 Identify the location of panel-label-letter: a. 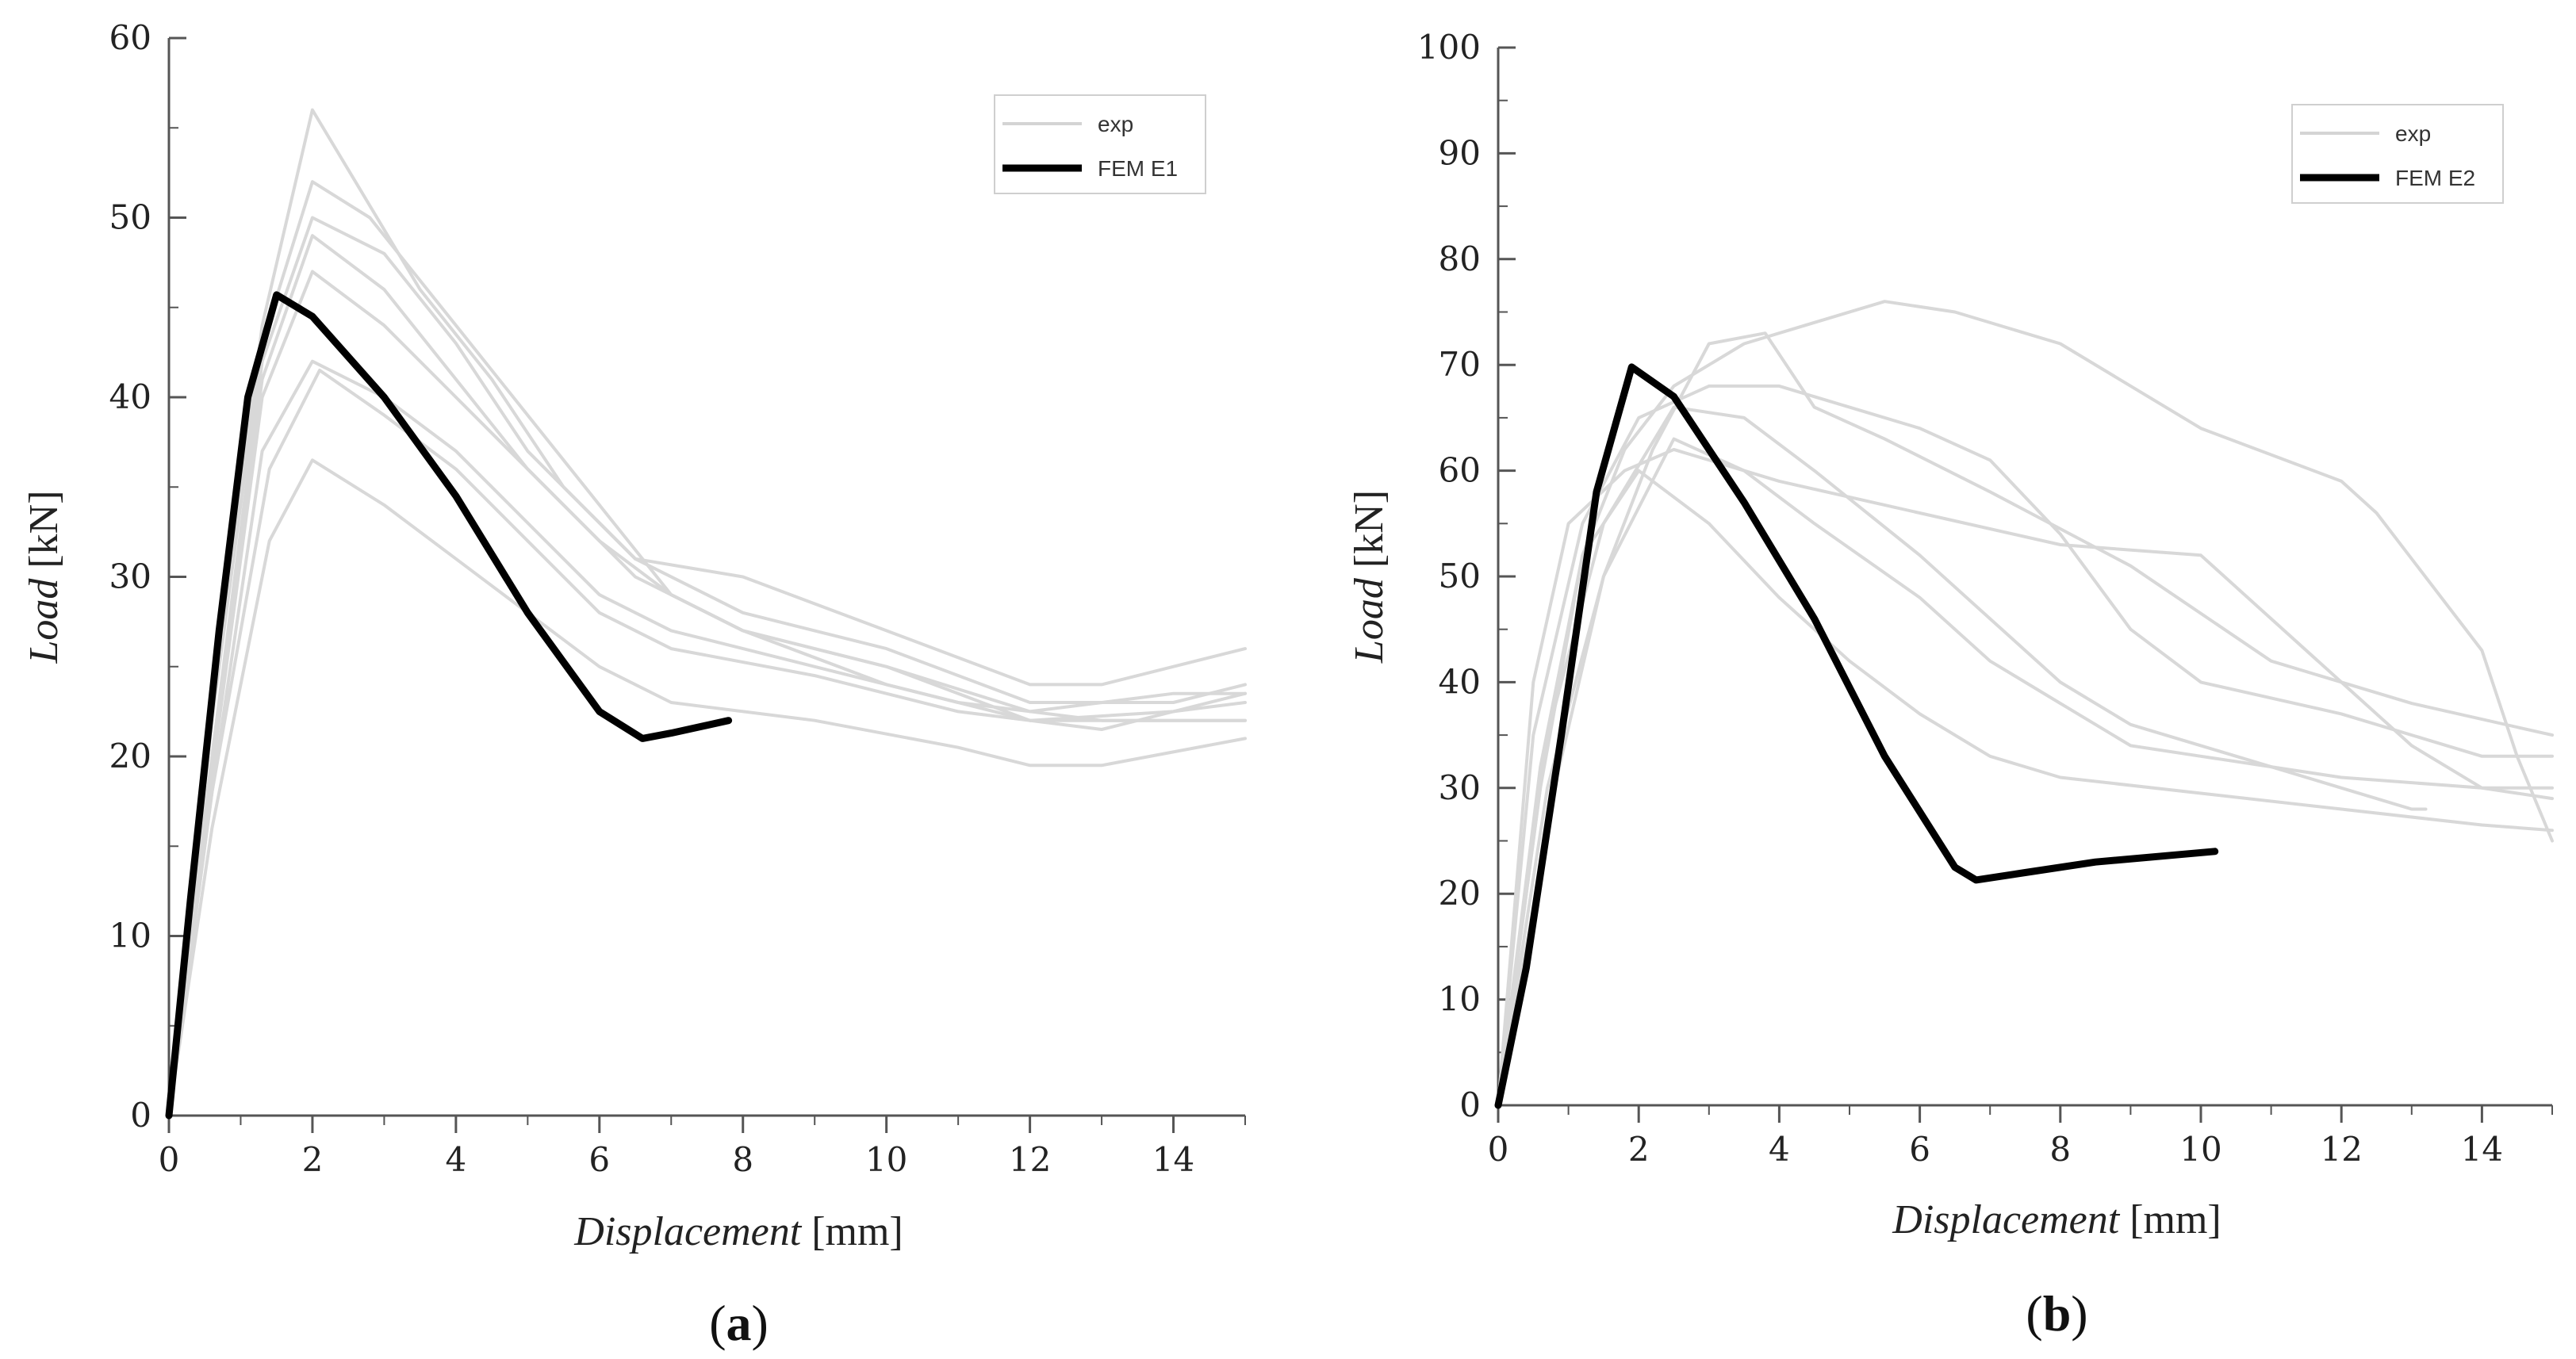
(739, 1323).